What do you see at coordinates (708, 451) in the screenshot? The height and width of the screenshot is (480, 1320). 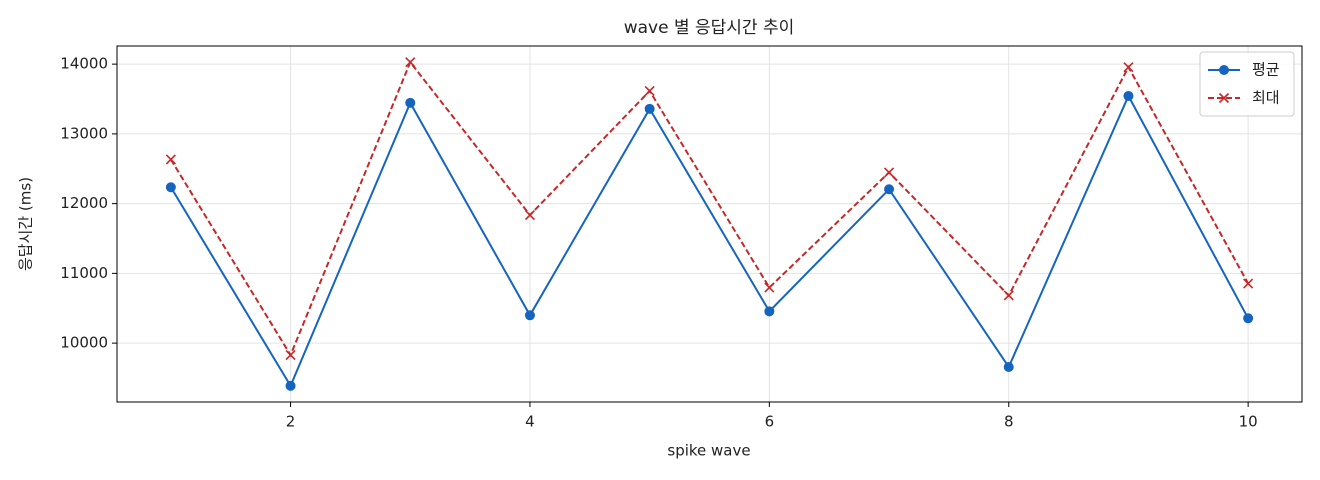 I see `x-axis-label: spike wave` at bounding box center [708, 451].